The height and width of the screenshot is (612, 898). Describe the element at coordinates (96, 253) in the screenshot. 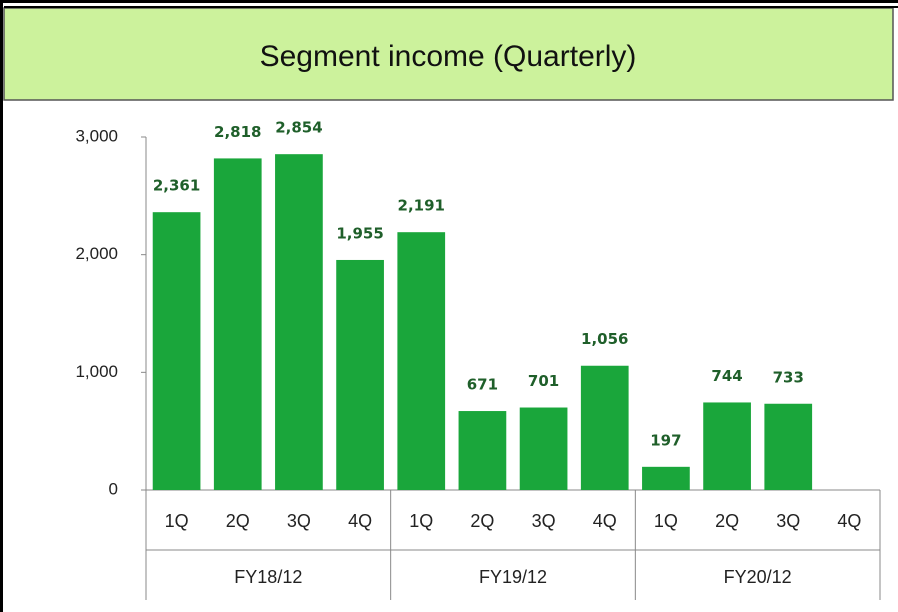

I see `y-tick-label: 2,000` at that location.